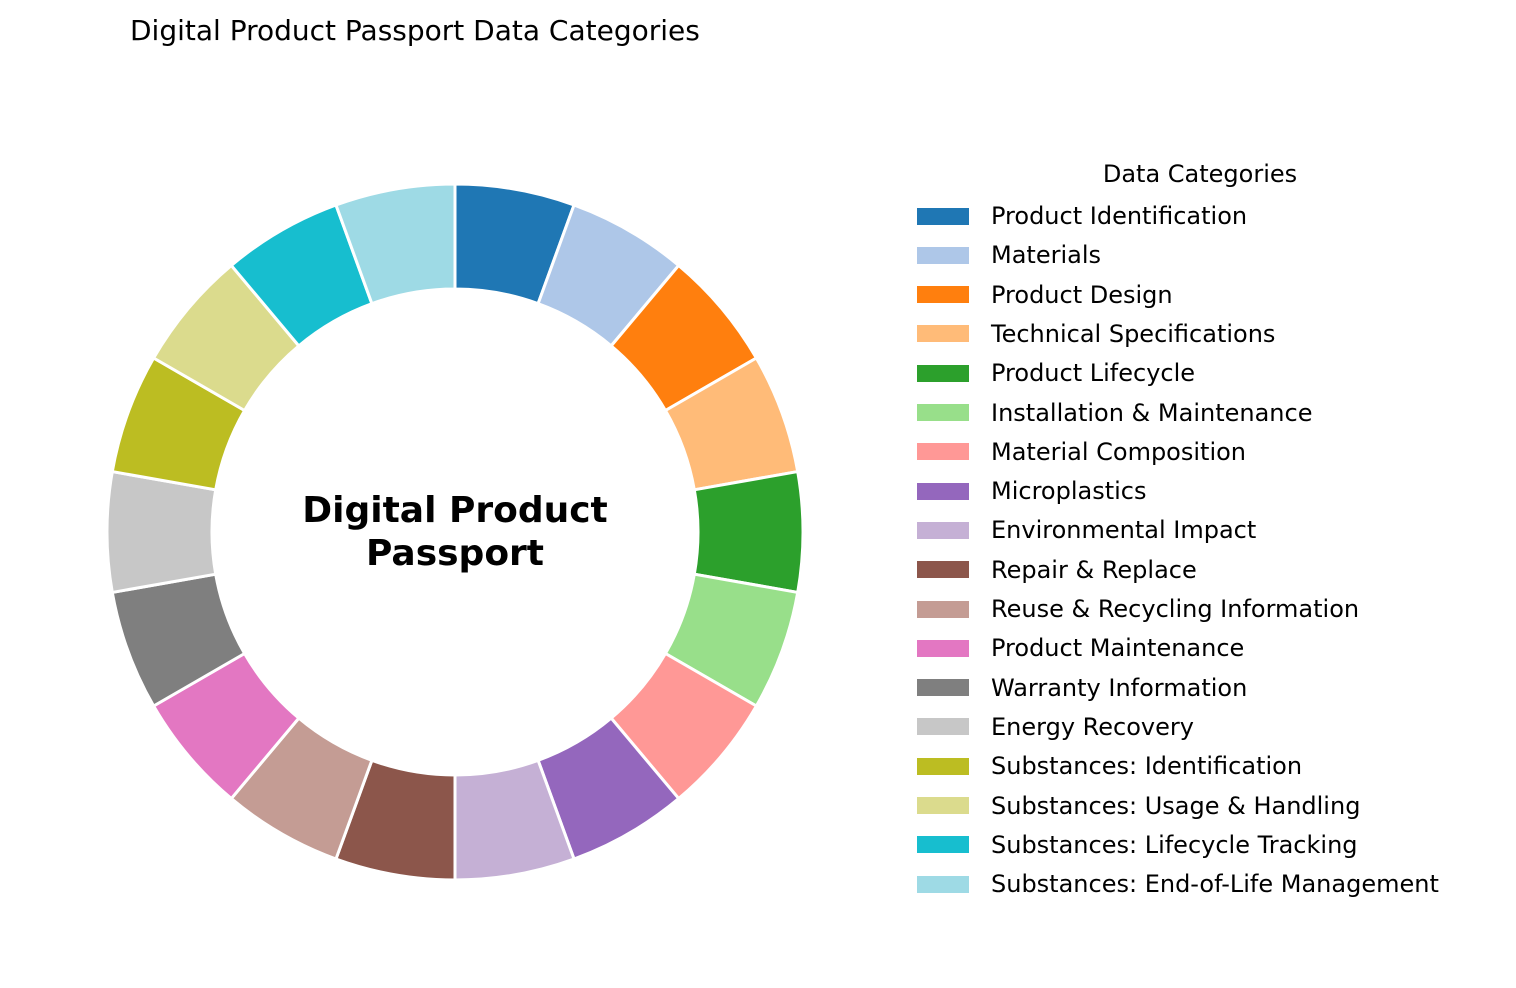 Image resolution: width=1516 pixels, height=988 pixels. Describe the element at coordinates (1152, 412) in the screenshot. I see `legend-label: Installation & Maintenance` at that location.